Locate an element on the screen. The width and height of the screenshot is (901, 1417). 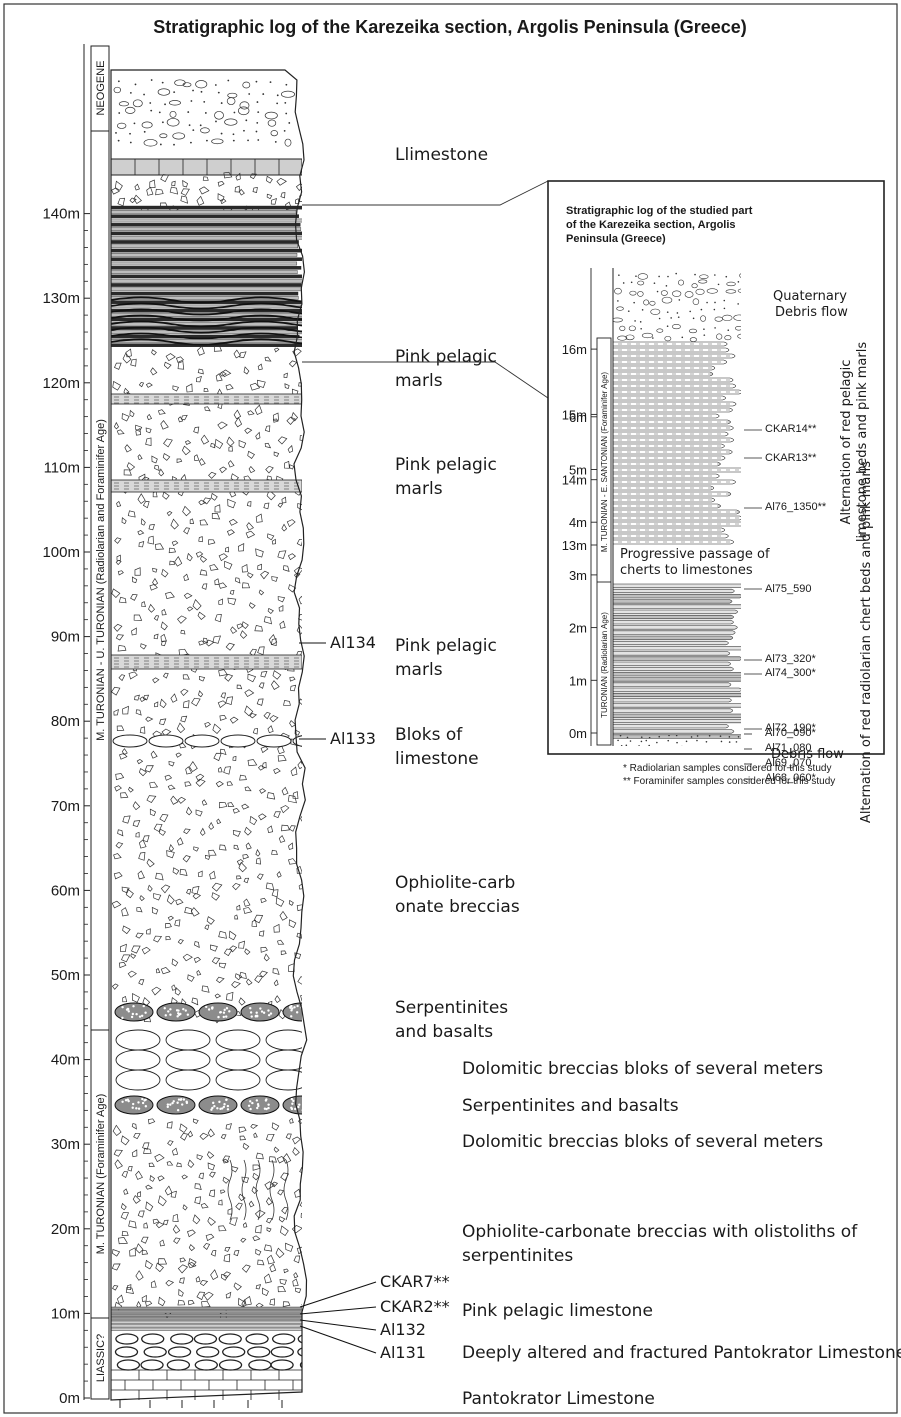
sample-label: Al133 is located at coordinates (353, 738).